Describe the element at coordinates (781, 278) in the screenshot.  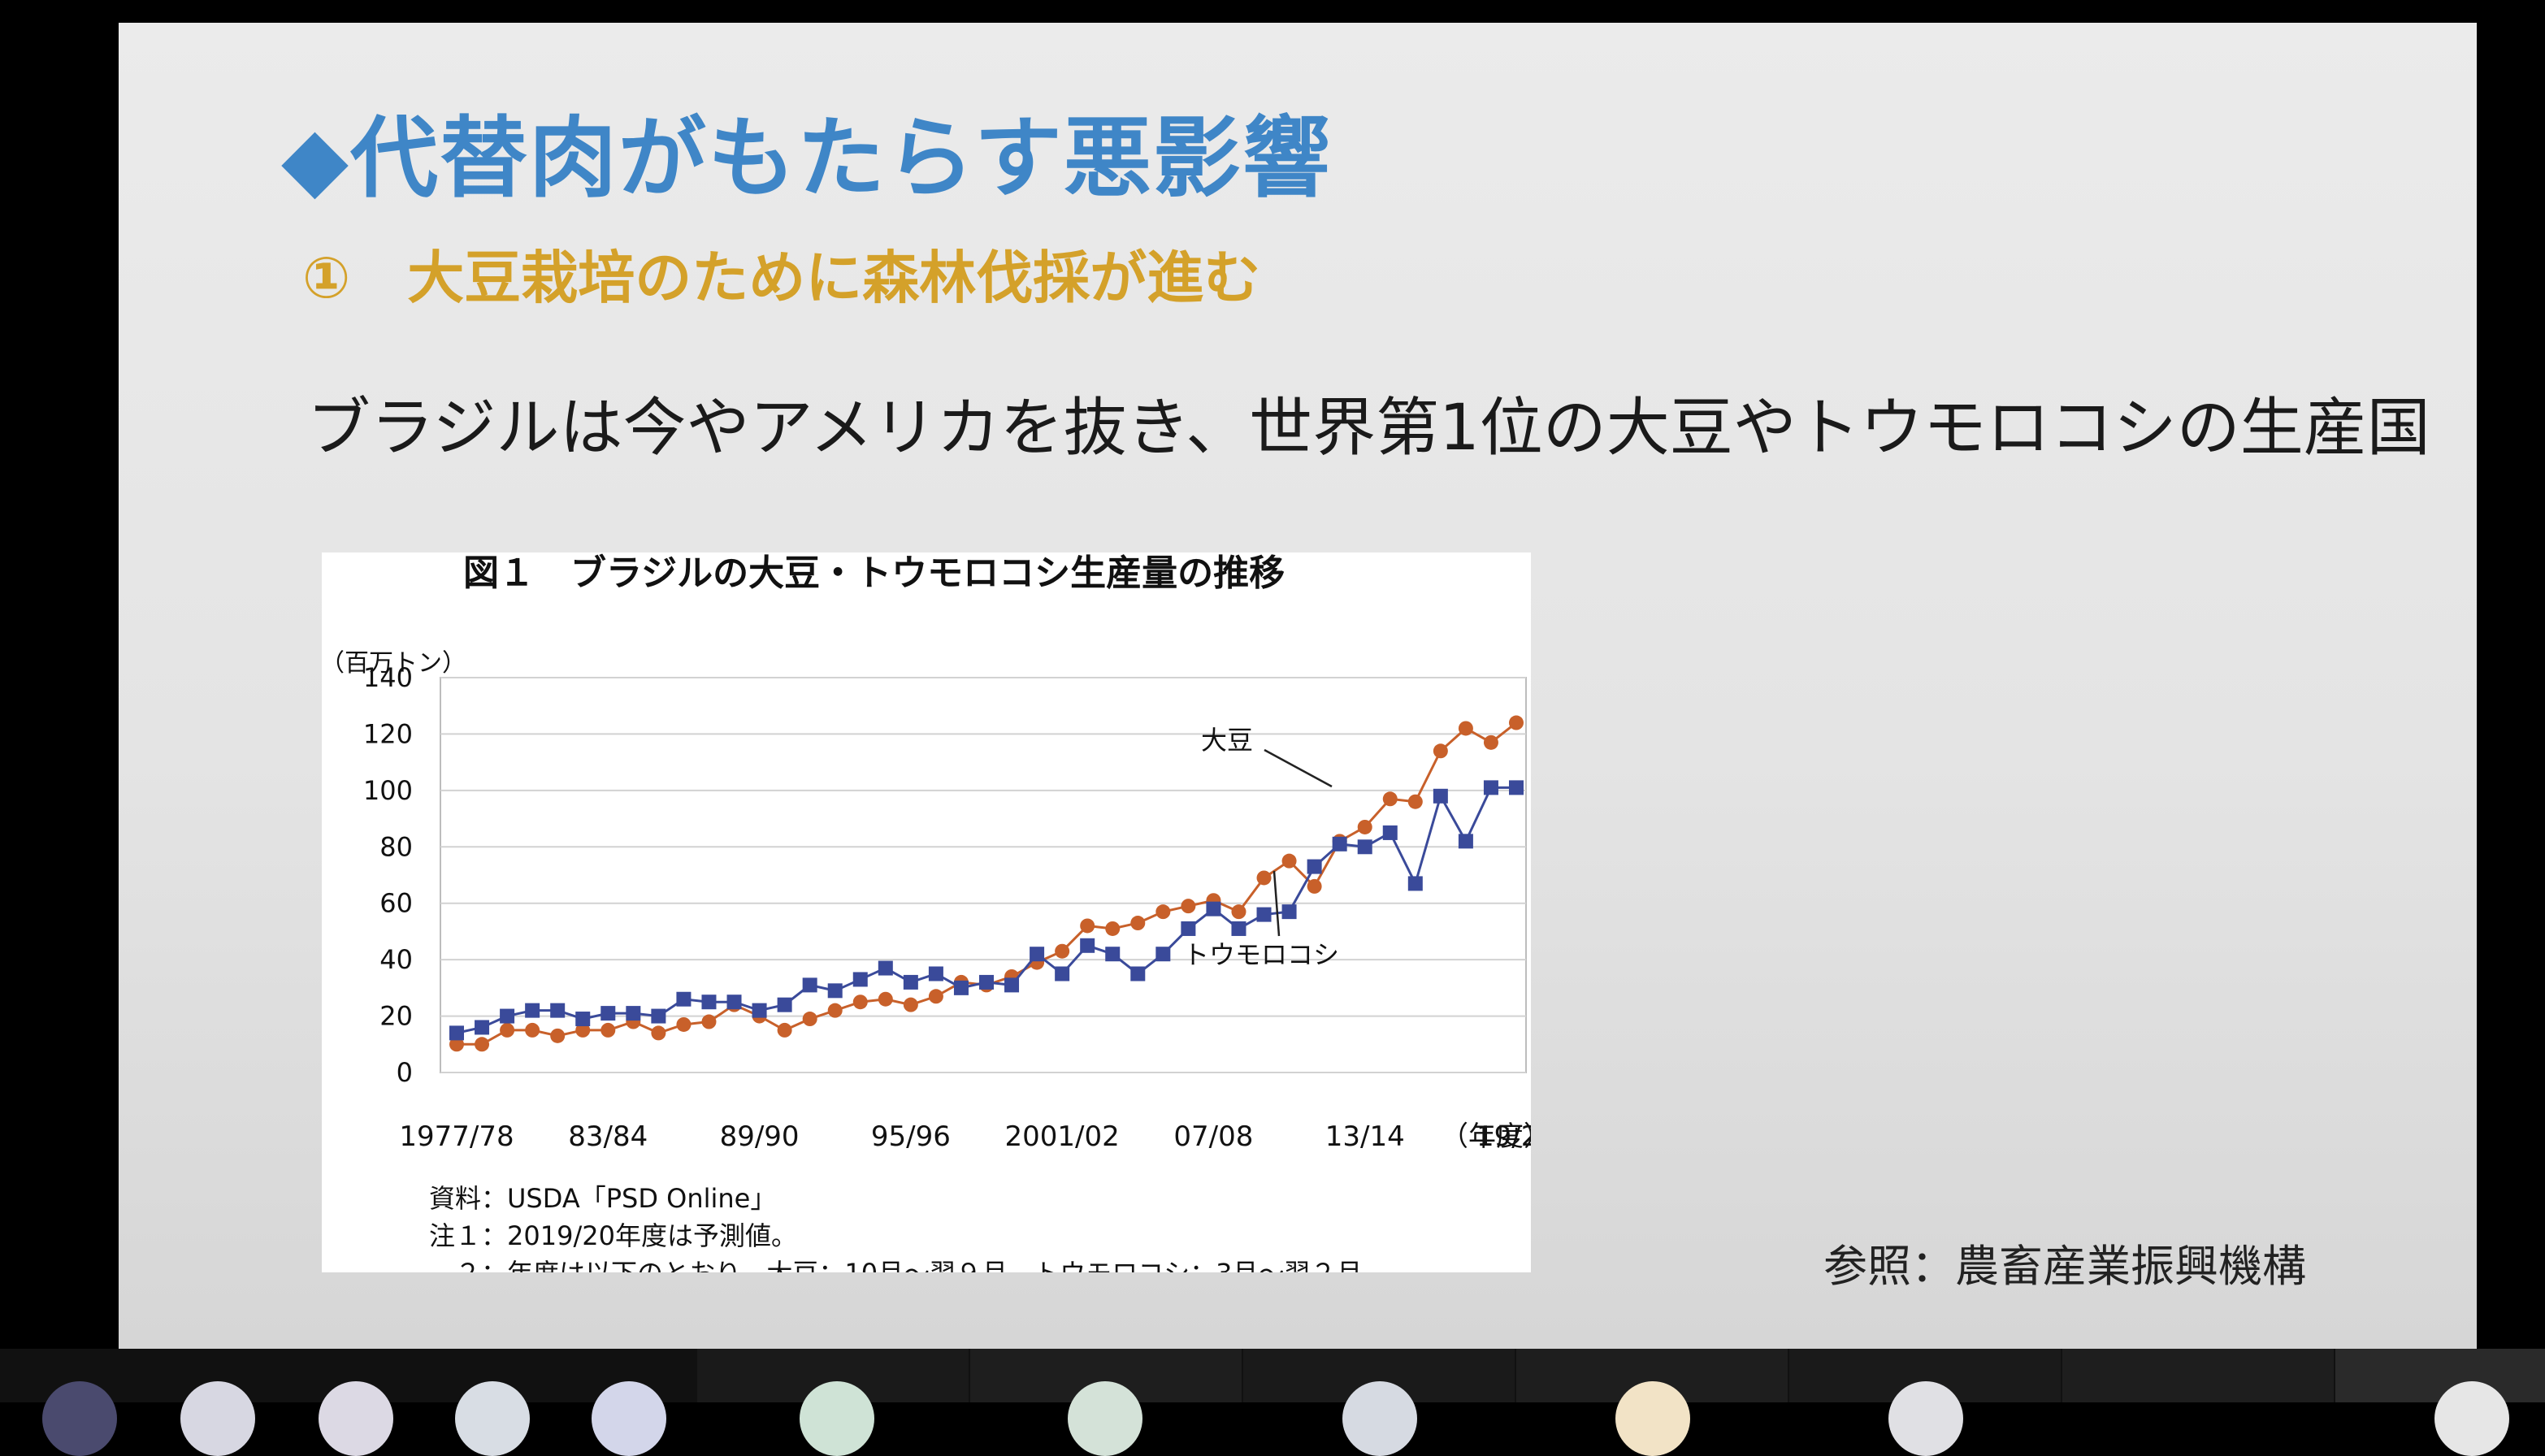
I see `slide-subtitle: ① 大豆栽培のために森林伐採が進む` at that location.